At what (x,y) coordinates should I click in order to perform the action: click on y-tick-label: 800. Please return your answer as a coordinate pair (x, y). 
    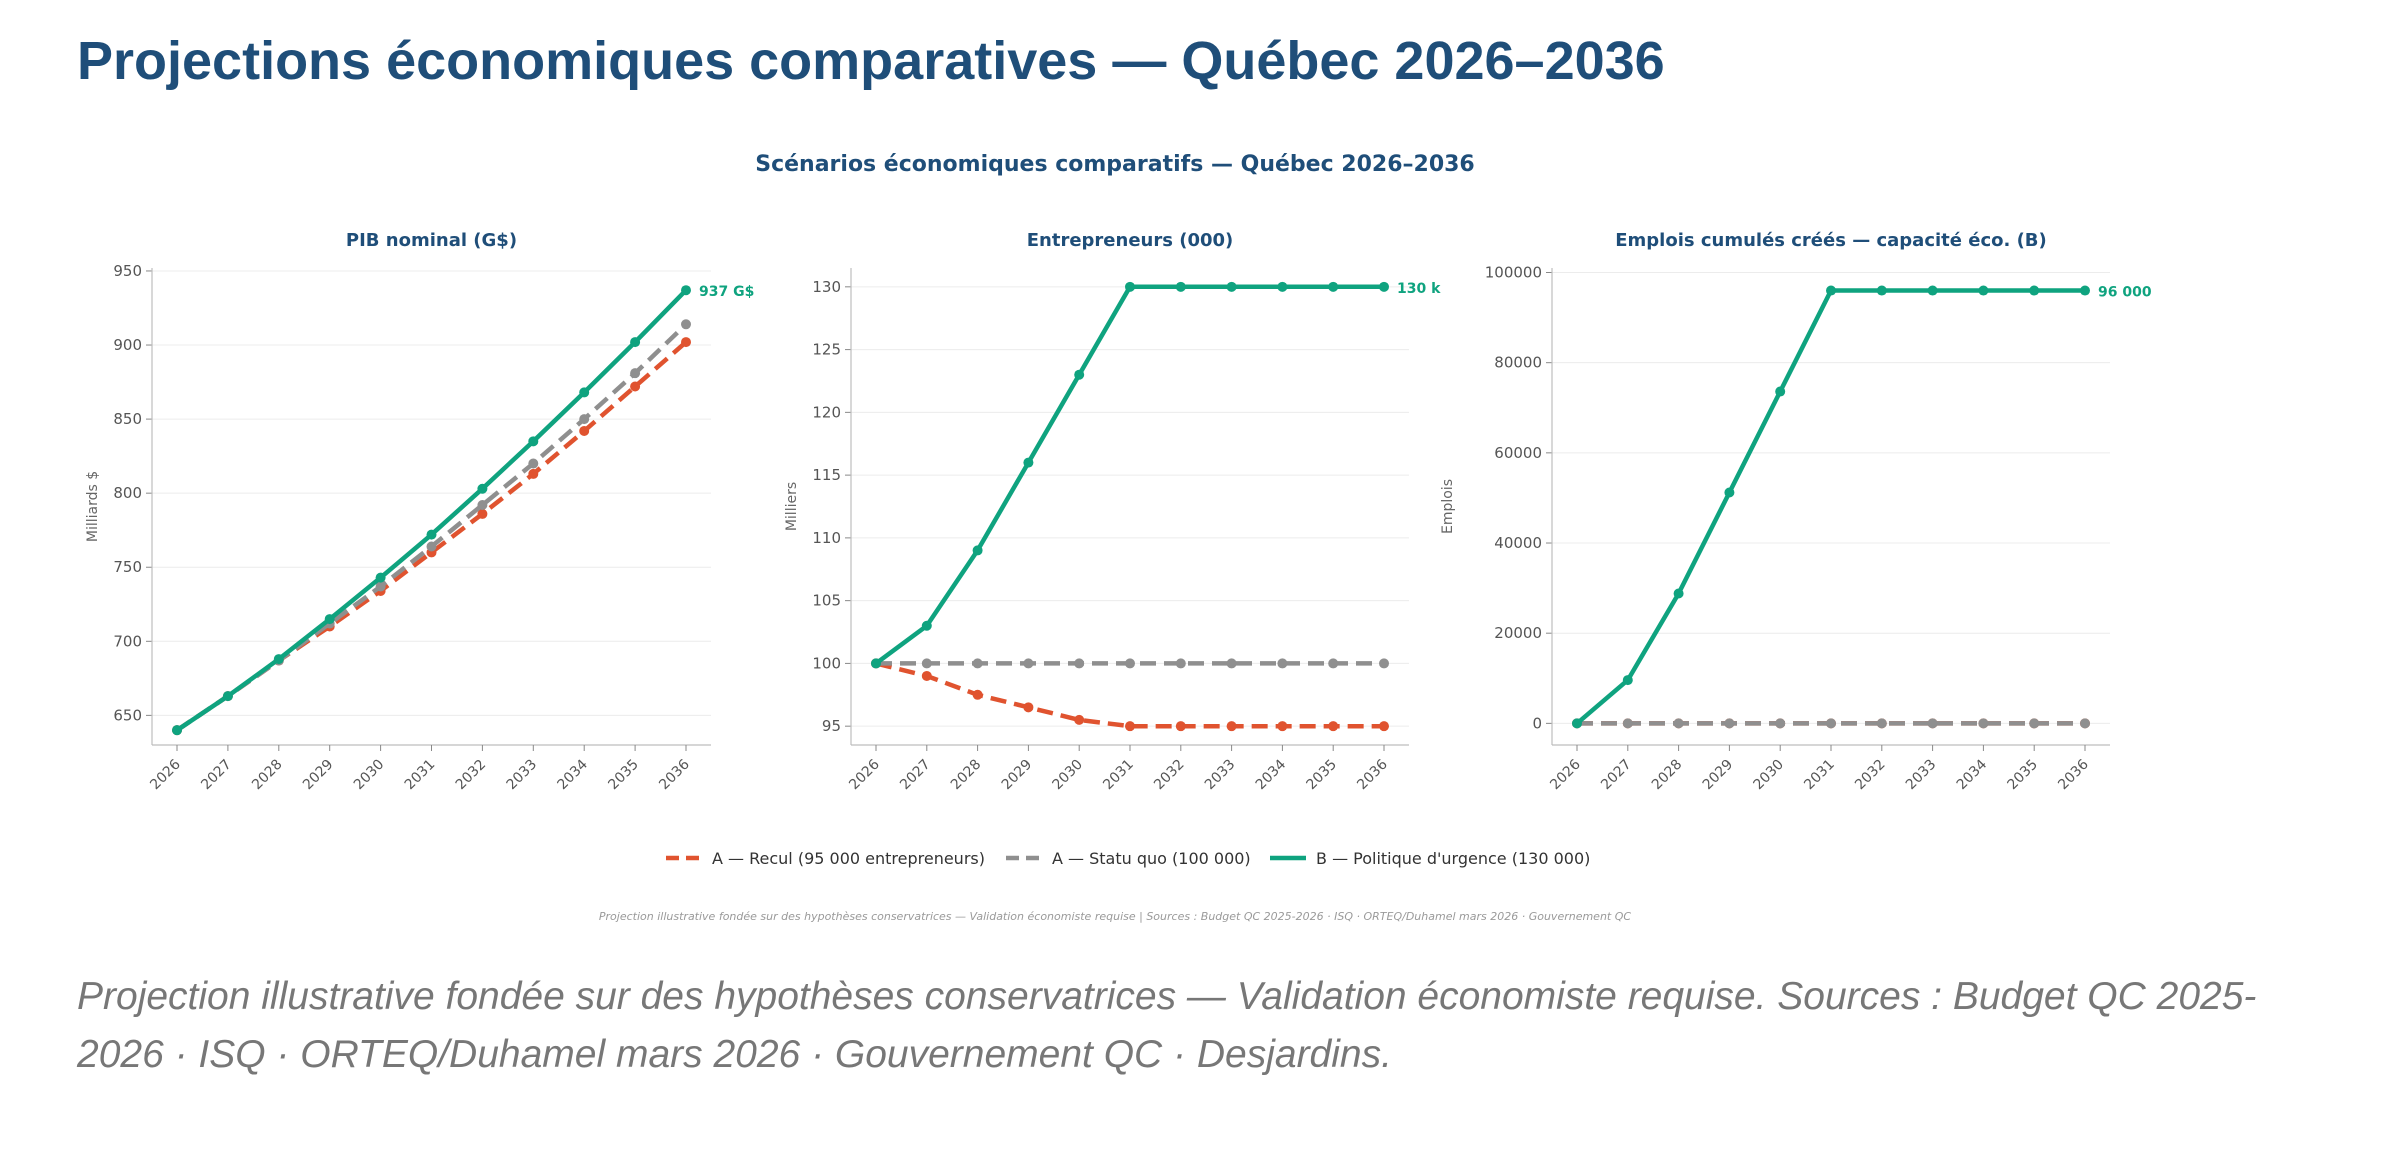
    Looking at the image, I should click on (127, 493).